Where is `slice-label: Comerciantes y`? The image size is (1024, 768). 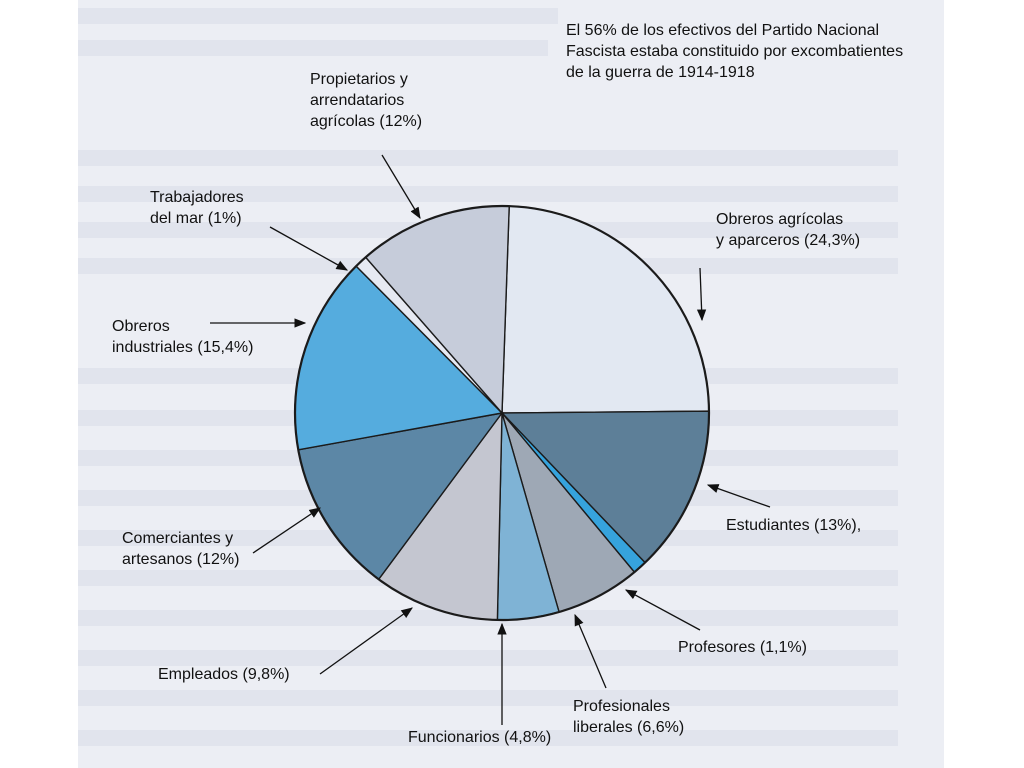
slice-label: Comerciantes y is located at coordinates (177, 538).